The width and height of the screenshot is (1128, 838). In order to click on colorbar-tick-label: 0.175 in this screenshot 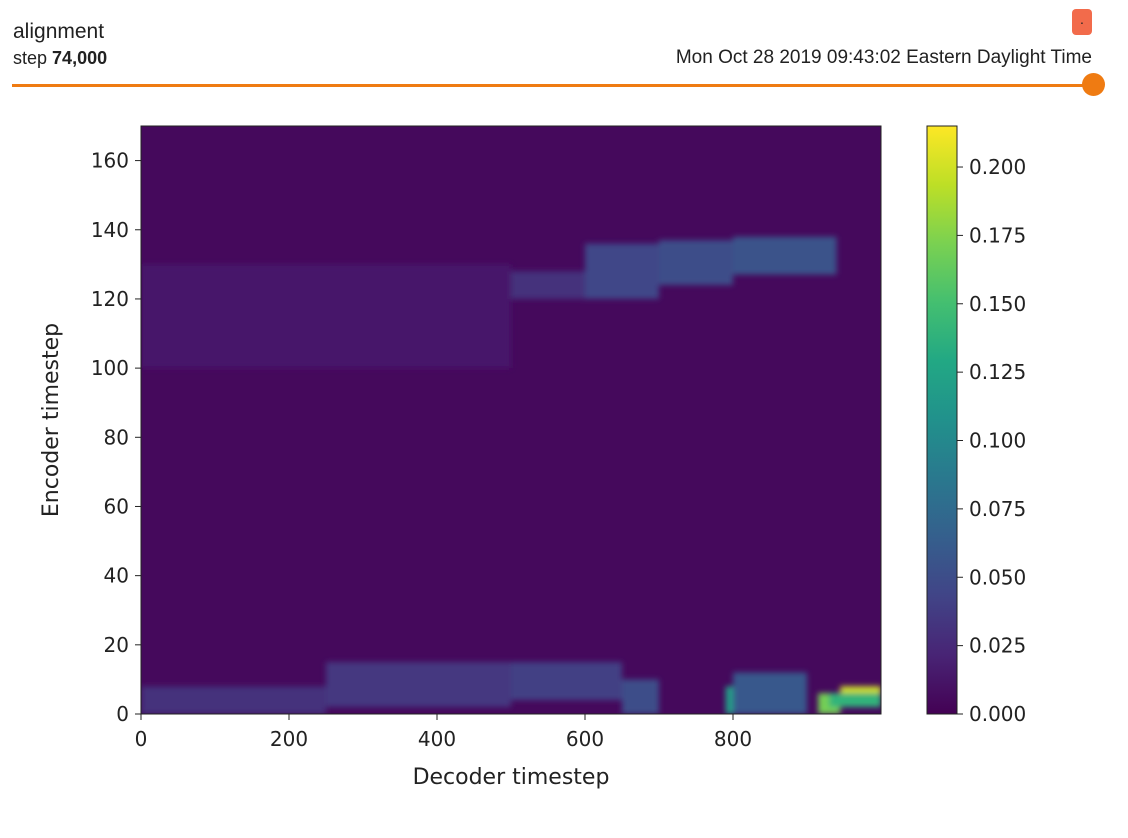, I will do `click(997, 235)`.